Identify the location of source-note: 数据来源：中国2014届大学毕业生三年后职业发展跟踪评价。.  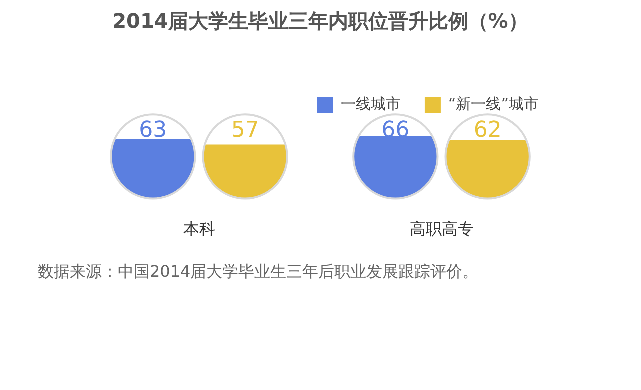
(258, 272).